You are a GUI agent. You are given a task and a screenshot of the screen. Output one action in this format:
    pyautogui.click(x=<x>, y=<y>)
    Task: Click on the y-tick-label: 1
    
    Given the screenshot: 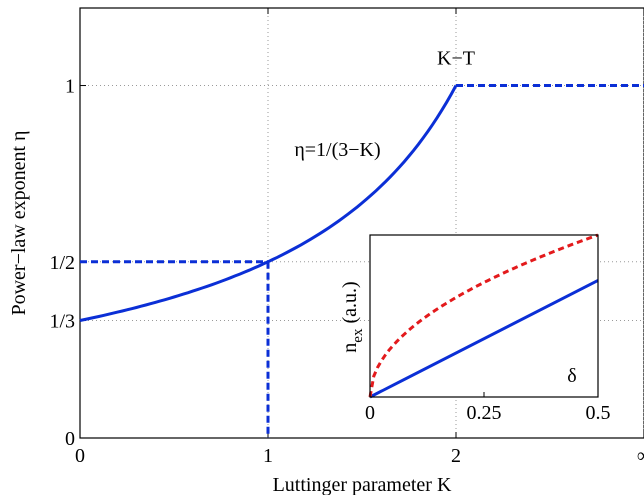 What is the action you would take?
    pyautogui.click(x=70, y=87)
    